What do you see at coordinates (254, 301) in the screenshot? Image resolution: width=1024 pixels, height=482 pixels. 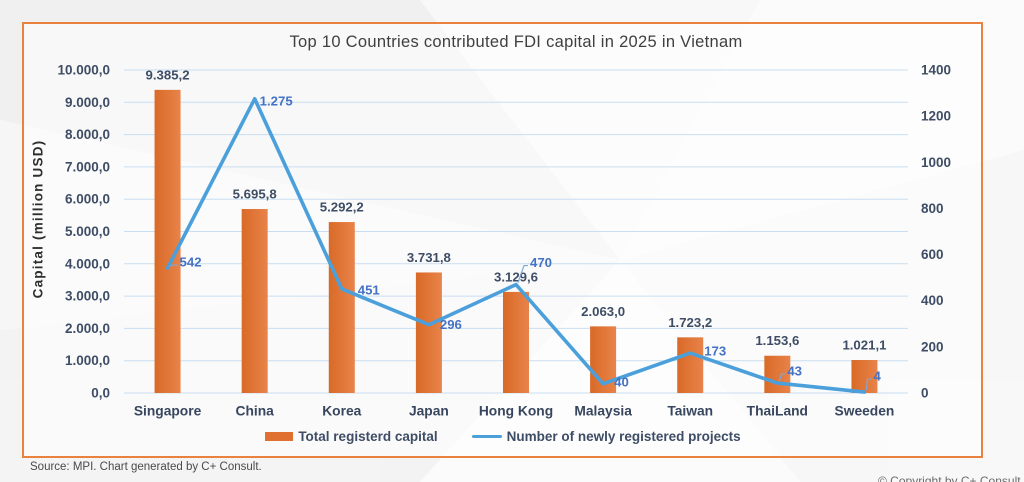 I see `bar-china` at bounding box center [254, 301].